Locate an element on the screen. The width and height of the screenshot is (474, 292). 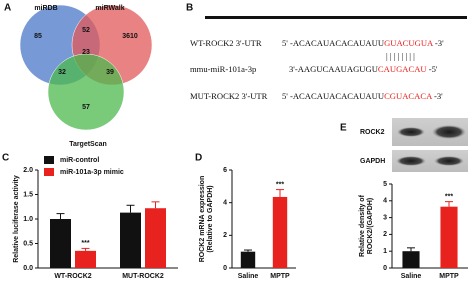
region-count: 39 is located at coordinates (110, 72).